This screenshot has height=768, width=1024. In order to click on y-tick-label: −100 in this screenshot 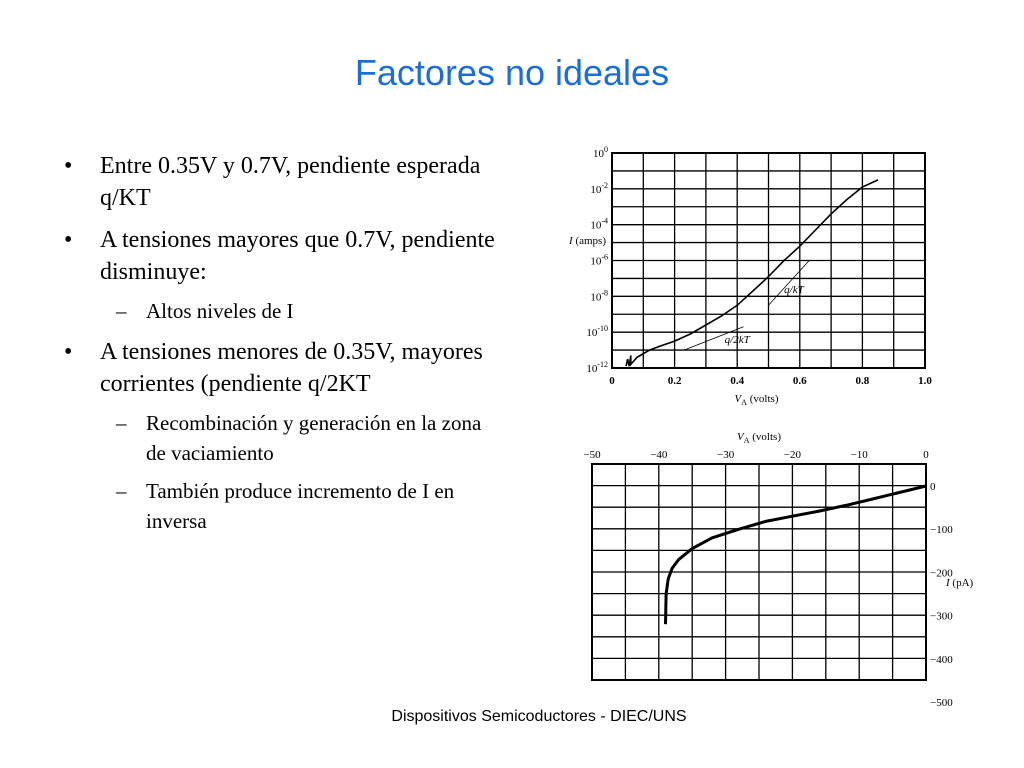, I will do `click(941, 530)`.